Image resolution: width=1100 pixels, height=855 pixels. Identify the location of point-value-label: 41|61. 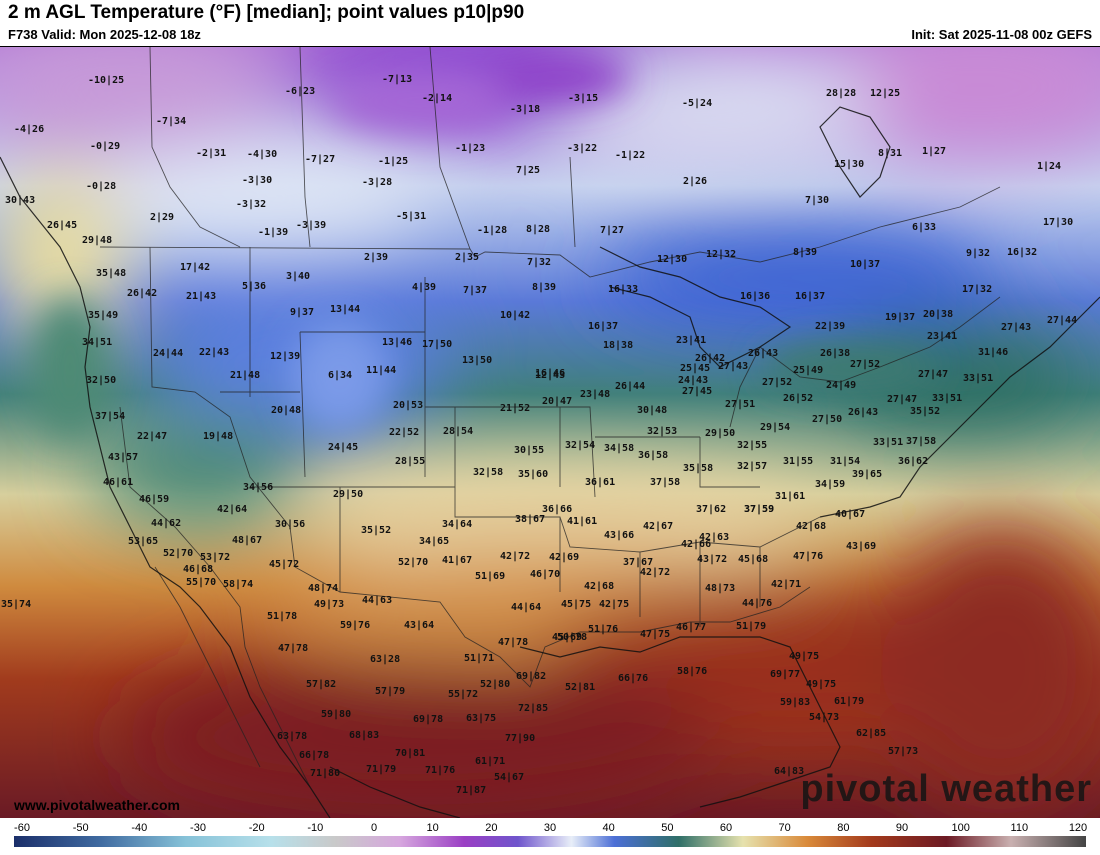
(582, 521).